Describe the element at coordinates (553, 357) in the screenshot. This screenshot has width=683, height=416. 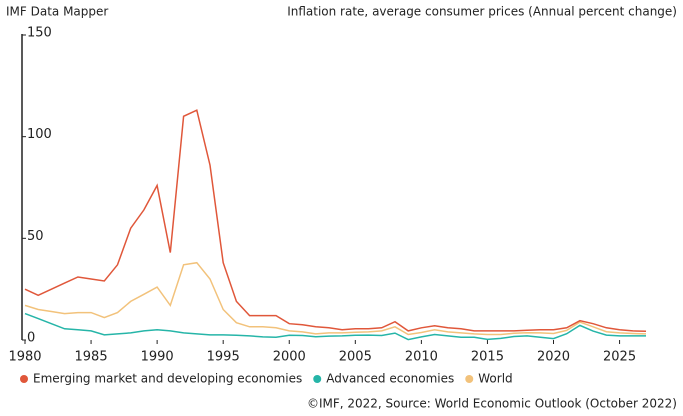
I see `x-tick-label: 2020` at that location.